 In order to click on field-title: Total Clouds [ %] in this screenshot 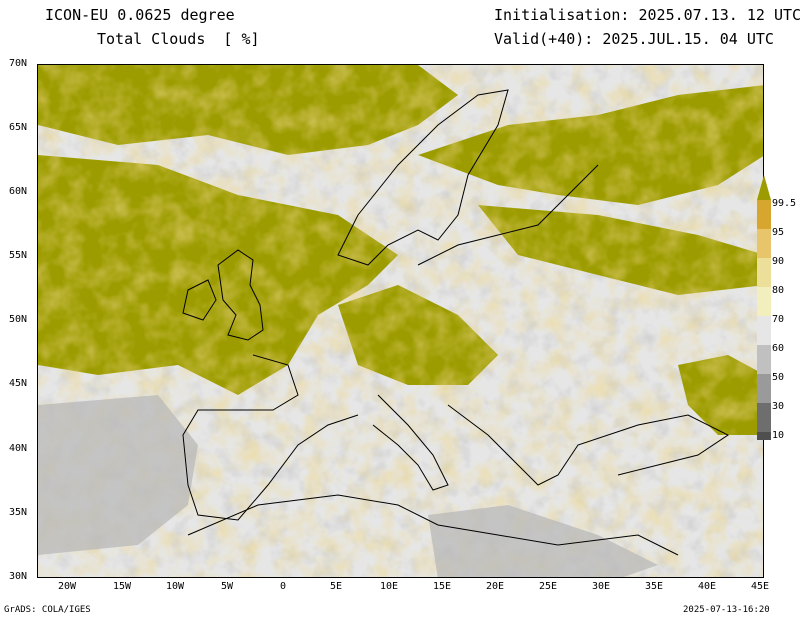, I will do `click(178, 39)`.